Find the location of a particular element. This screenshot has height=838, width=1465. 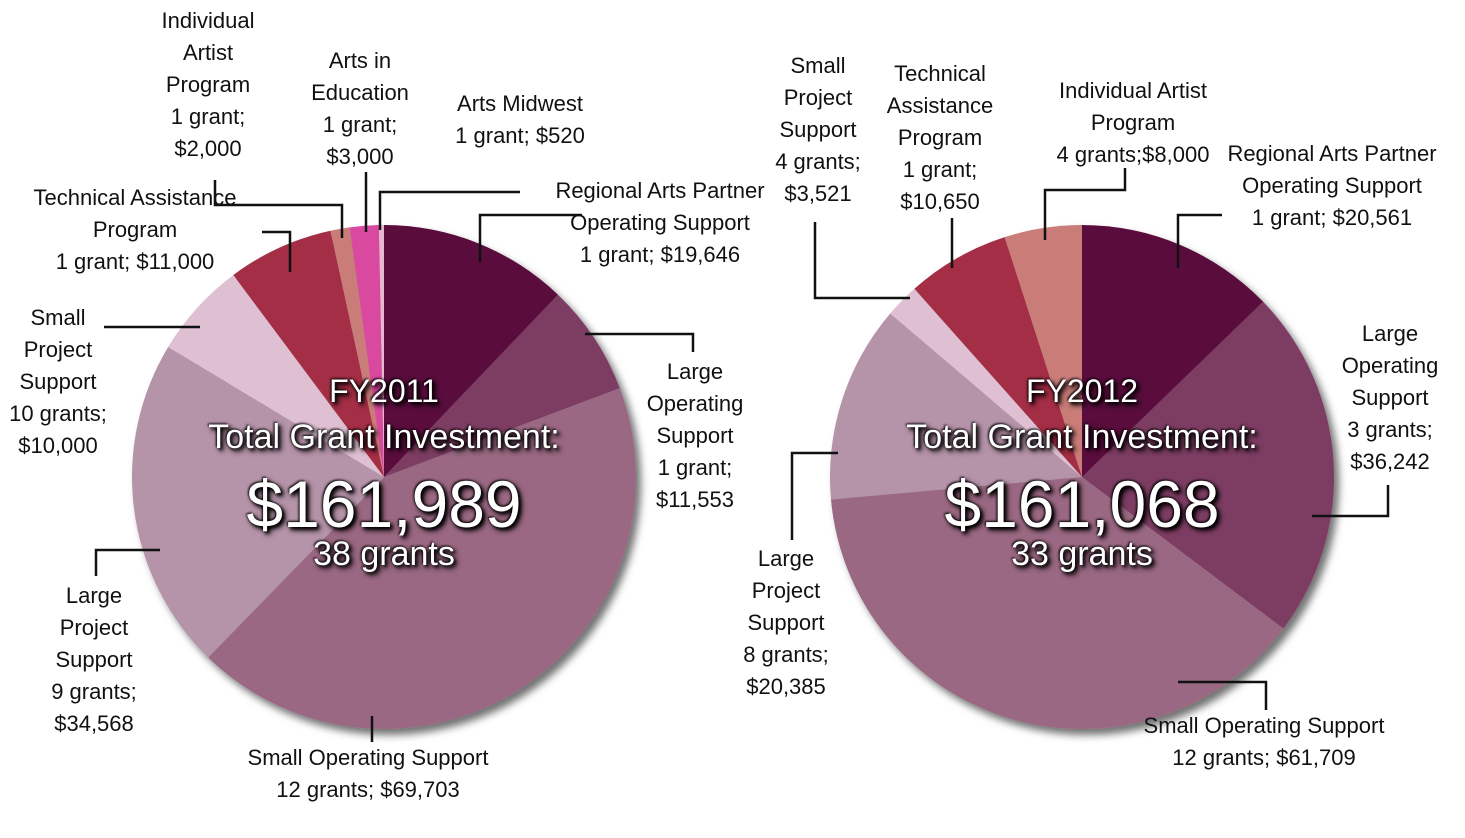

value-label: 1 grant; $520 is located at coordinates (520, 135).